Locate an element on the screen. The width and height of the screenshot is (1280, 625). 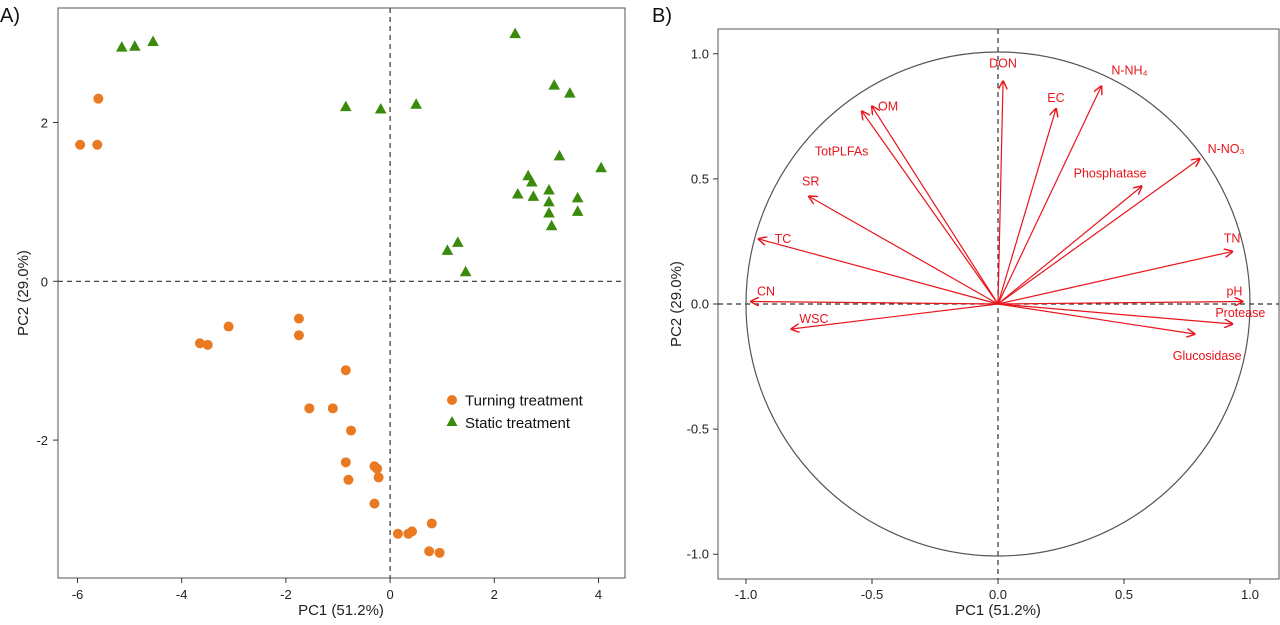
legend-label-turning: Turning treatment is located at coordinates (524, 401).